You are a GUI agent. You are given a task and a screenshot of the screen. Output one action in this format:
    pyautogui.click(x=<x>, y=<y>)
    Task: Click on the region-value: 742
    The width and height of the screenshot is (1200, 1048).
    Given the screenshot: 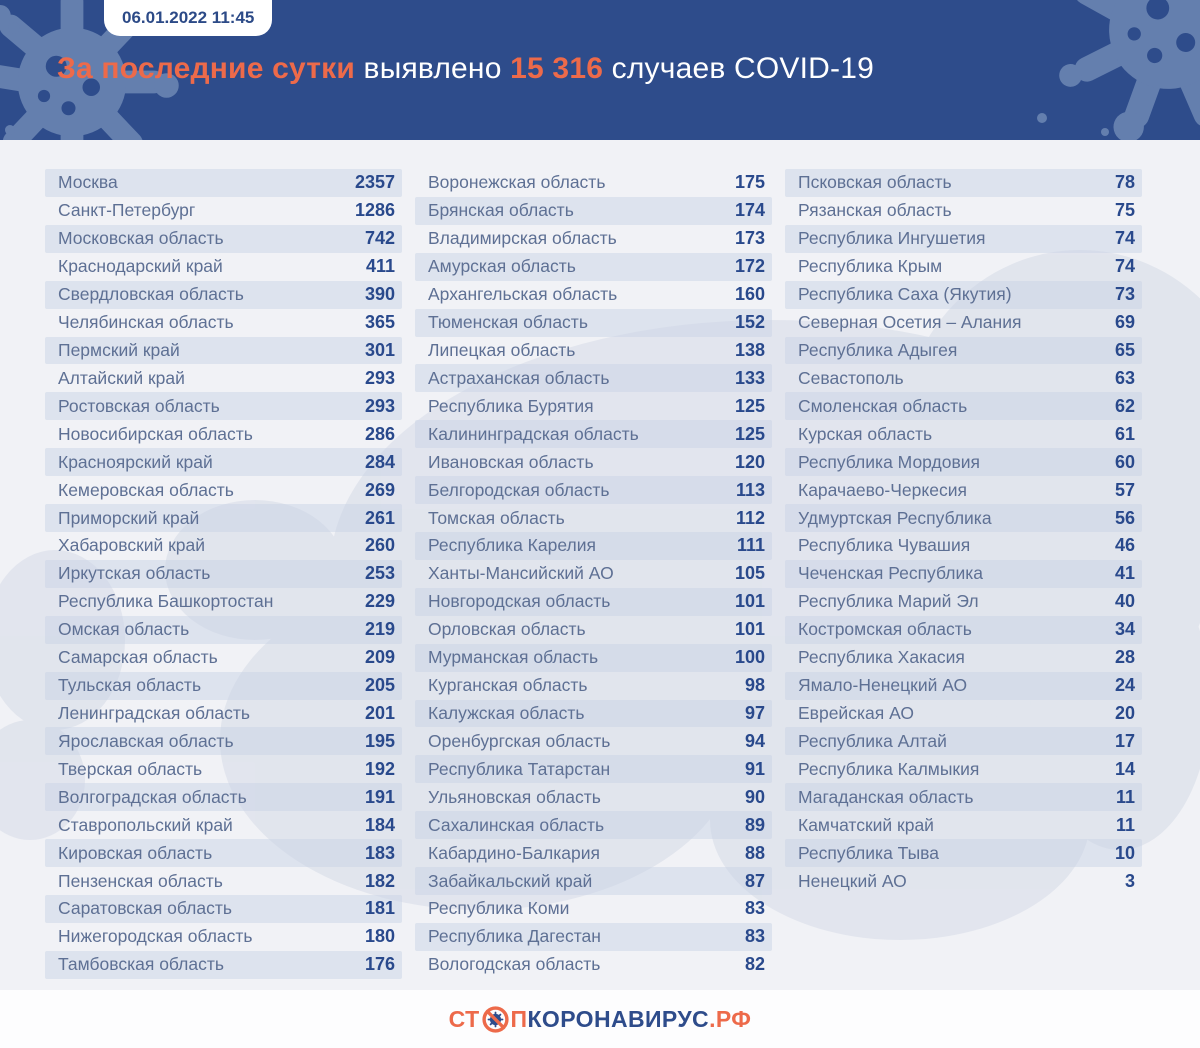 What is the action you would take?
    pyautogui.click(x=379, y=238)
    